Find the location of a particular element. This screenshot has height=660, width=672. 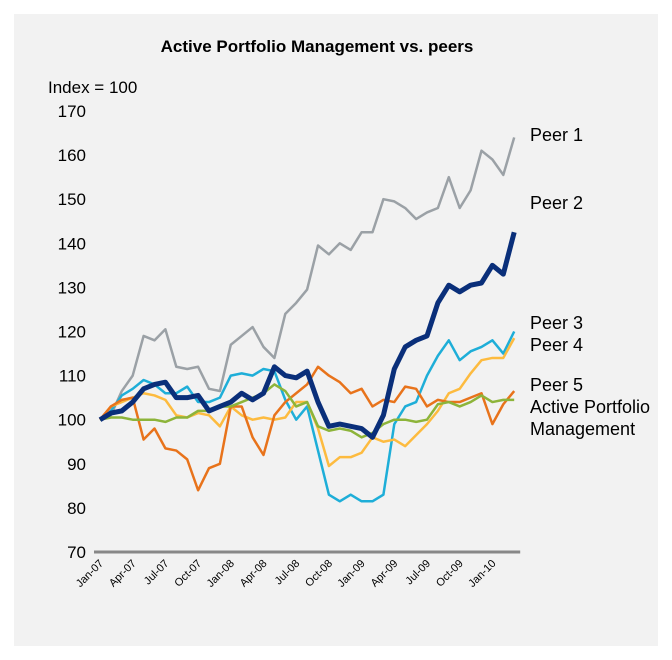

x-tick-label: Jul-08 is located at coordinates (288, 573).